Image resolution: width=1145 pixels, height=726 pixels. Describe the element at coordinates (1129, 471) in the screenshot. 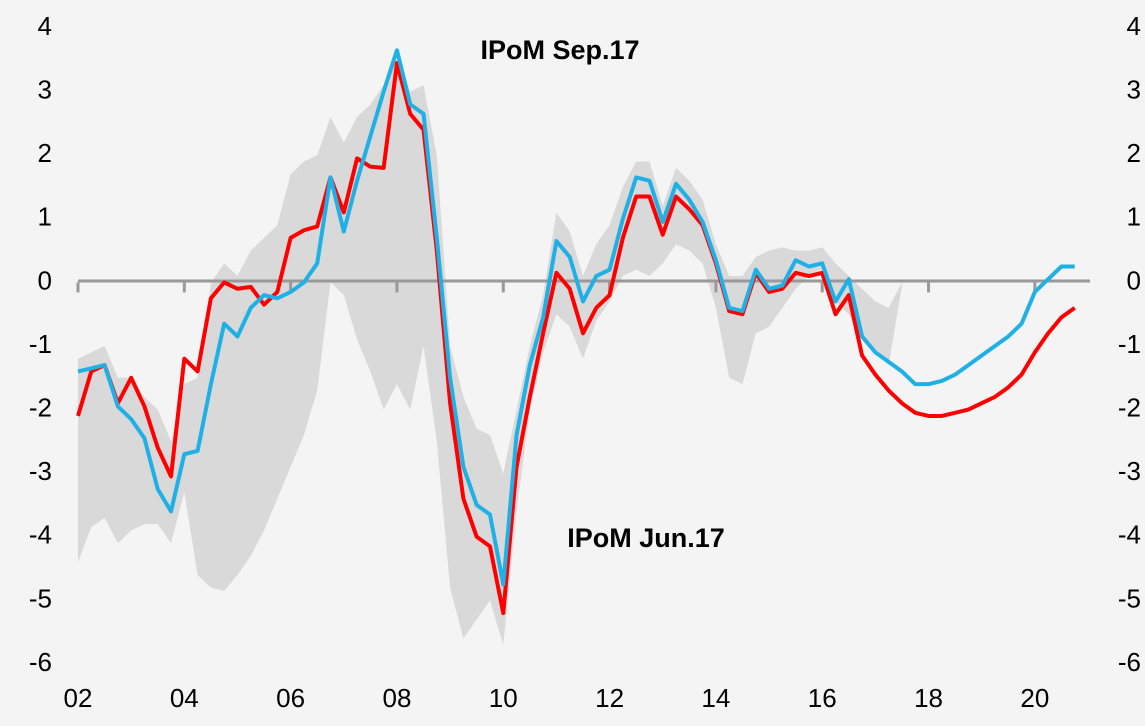

I see `y2-tick-label: -3` at that location.